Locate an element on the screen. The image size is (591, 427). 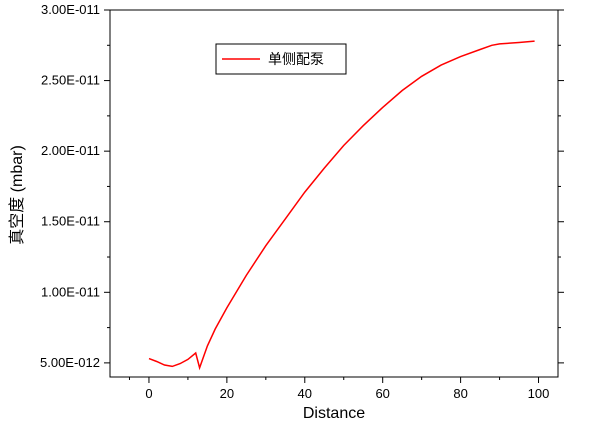
x-axis-ticks: 0 20 40 60 80 100 is located at coordinates (339, 389).